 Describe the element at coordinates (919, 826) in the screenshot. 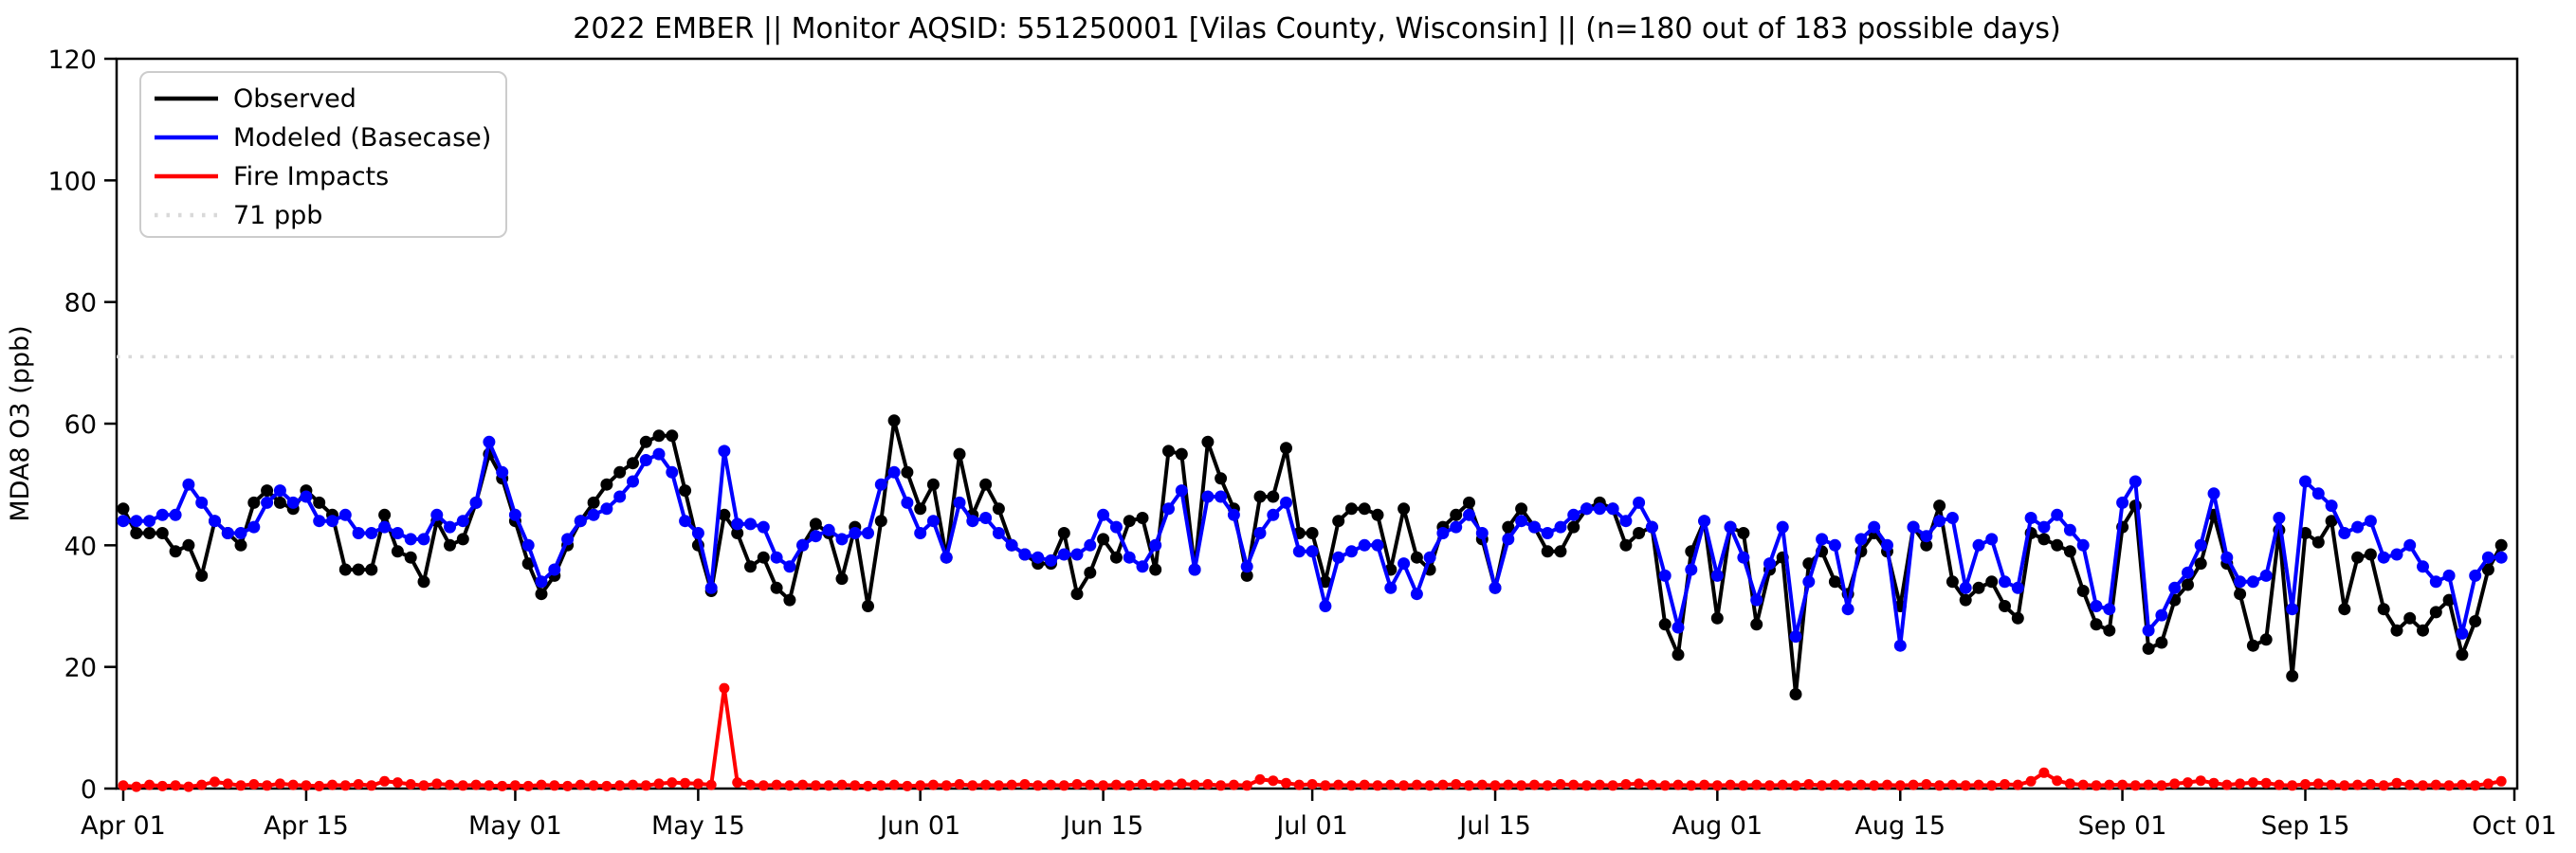

I see `x-tick-label: Jun 01` at that location.